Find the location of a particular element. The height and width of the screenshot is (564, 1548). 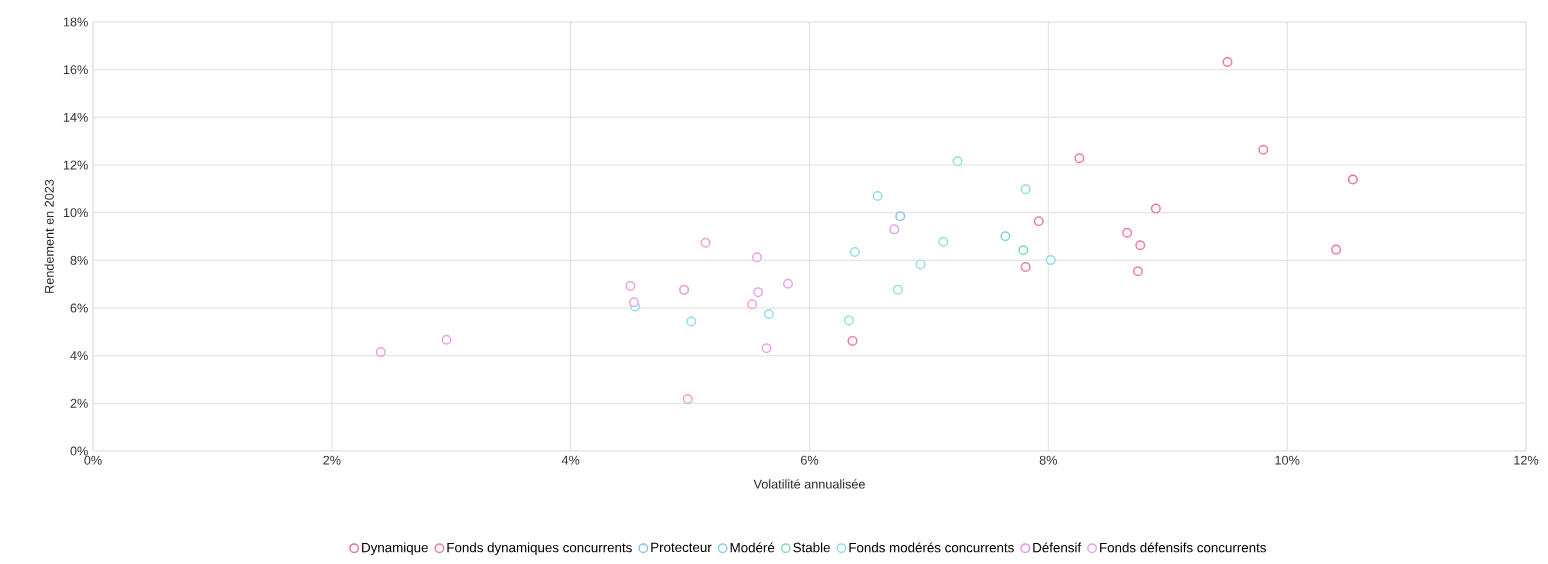

y-tick-label: 8% is located at coordinates (79, 260).